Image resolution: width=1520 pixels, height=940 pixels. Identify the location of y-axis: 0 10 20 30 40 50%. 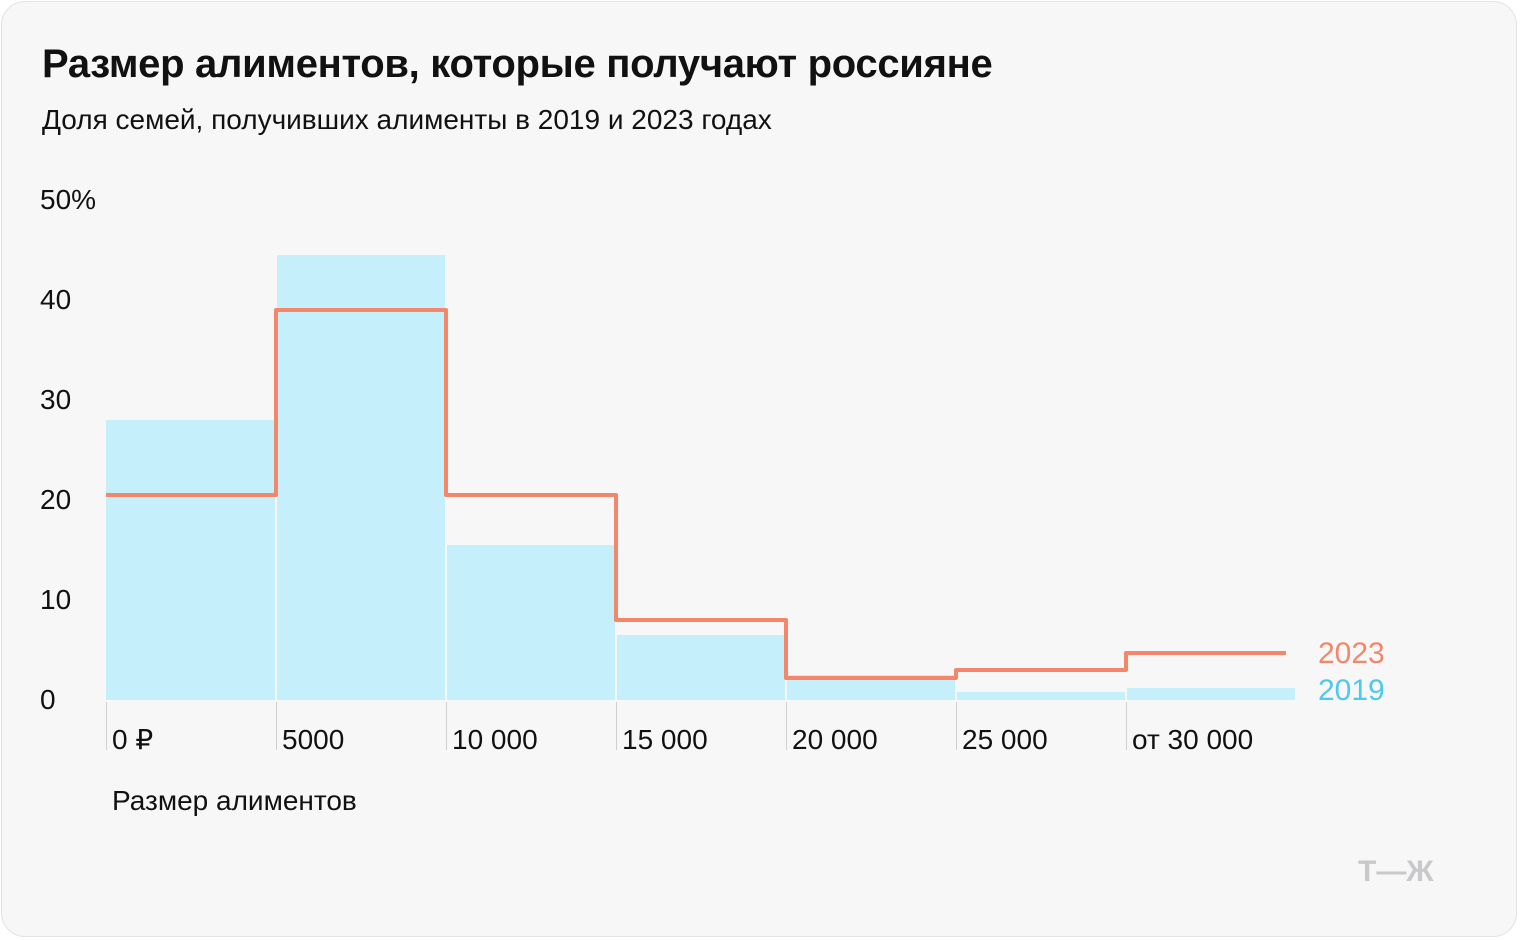
(68, 449).